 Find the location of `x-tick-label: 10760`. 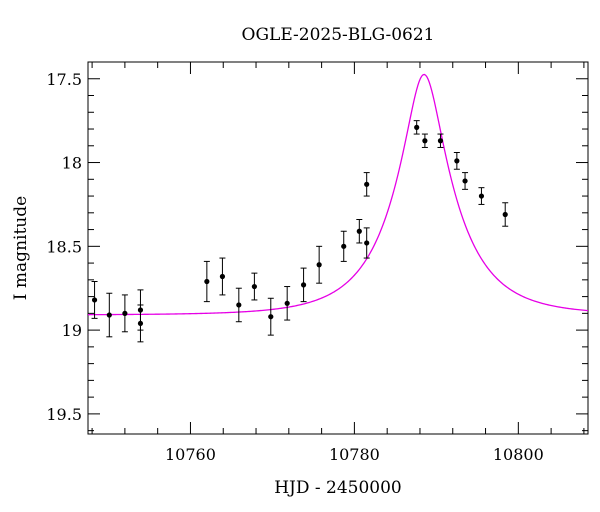

x-tick-label: 10760 is located at coordinates (190, 454).